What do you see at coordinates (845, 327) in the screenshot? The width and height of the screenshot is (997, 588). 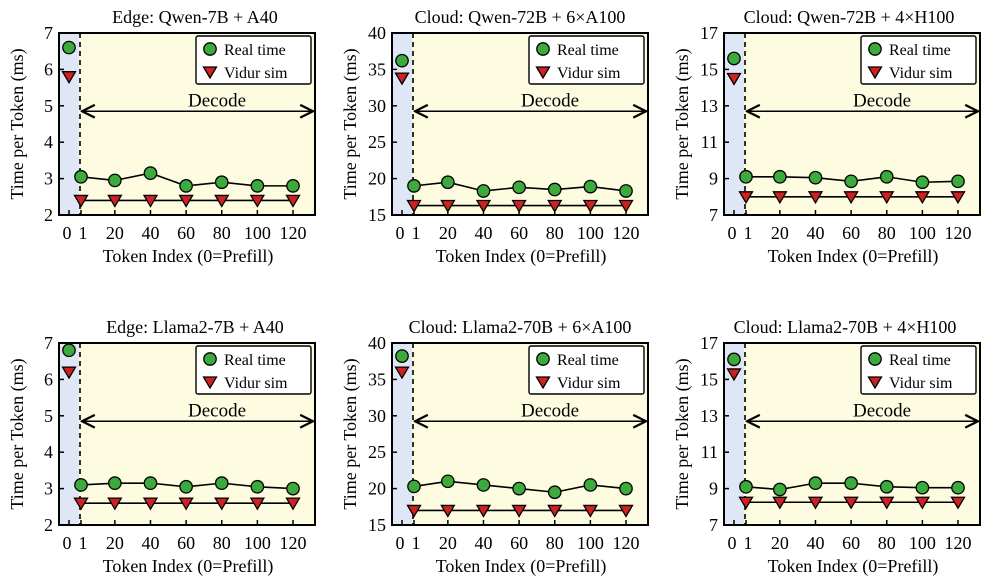 I see `chart-title: Cloud: Llama2-70B + 4×H100` at bounding box center [845, 327].